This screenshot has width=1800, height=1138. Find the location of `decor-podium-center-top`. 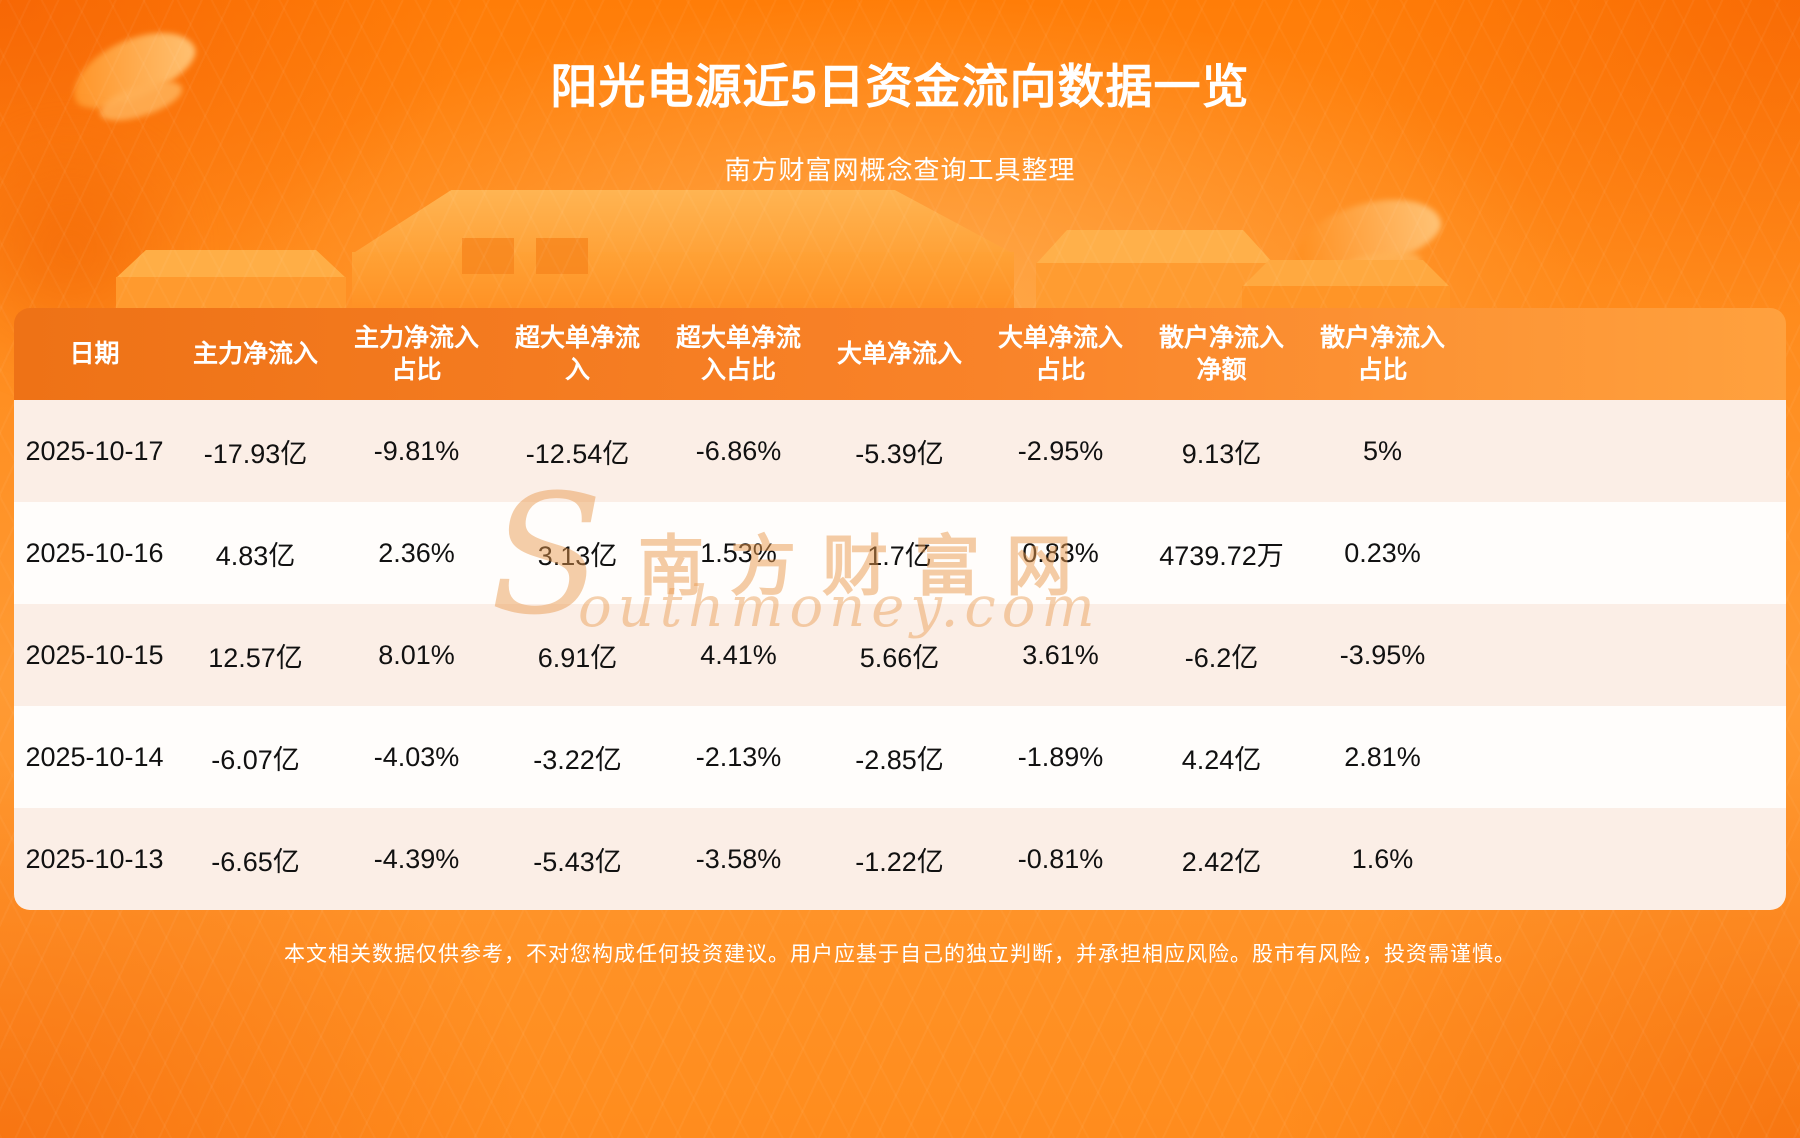

decor-podium-center-top is located at coordinates (683, 222).